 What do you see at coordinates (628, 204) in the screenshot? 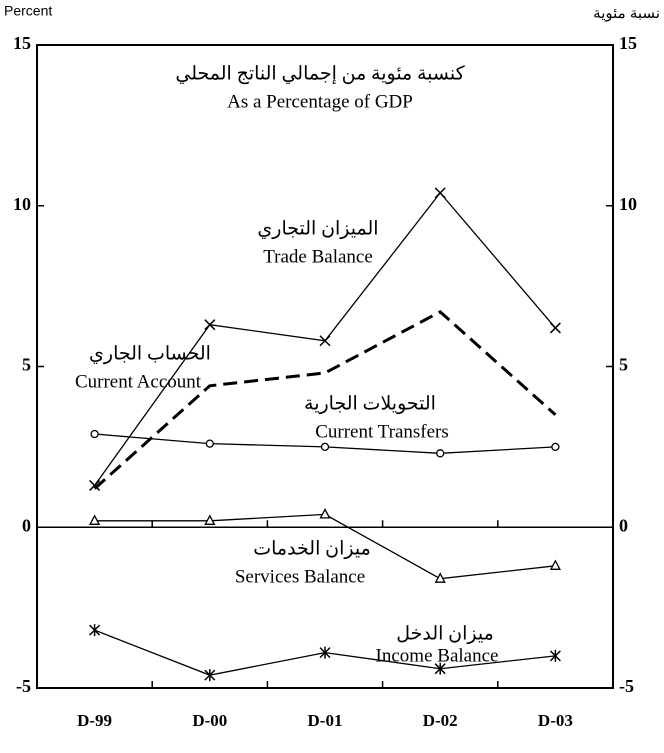
I see `y2-tick-label: 10` at bounding box center [628, 204].